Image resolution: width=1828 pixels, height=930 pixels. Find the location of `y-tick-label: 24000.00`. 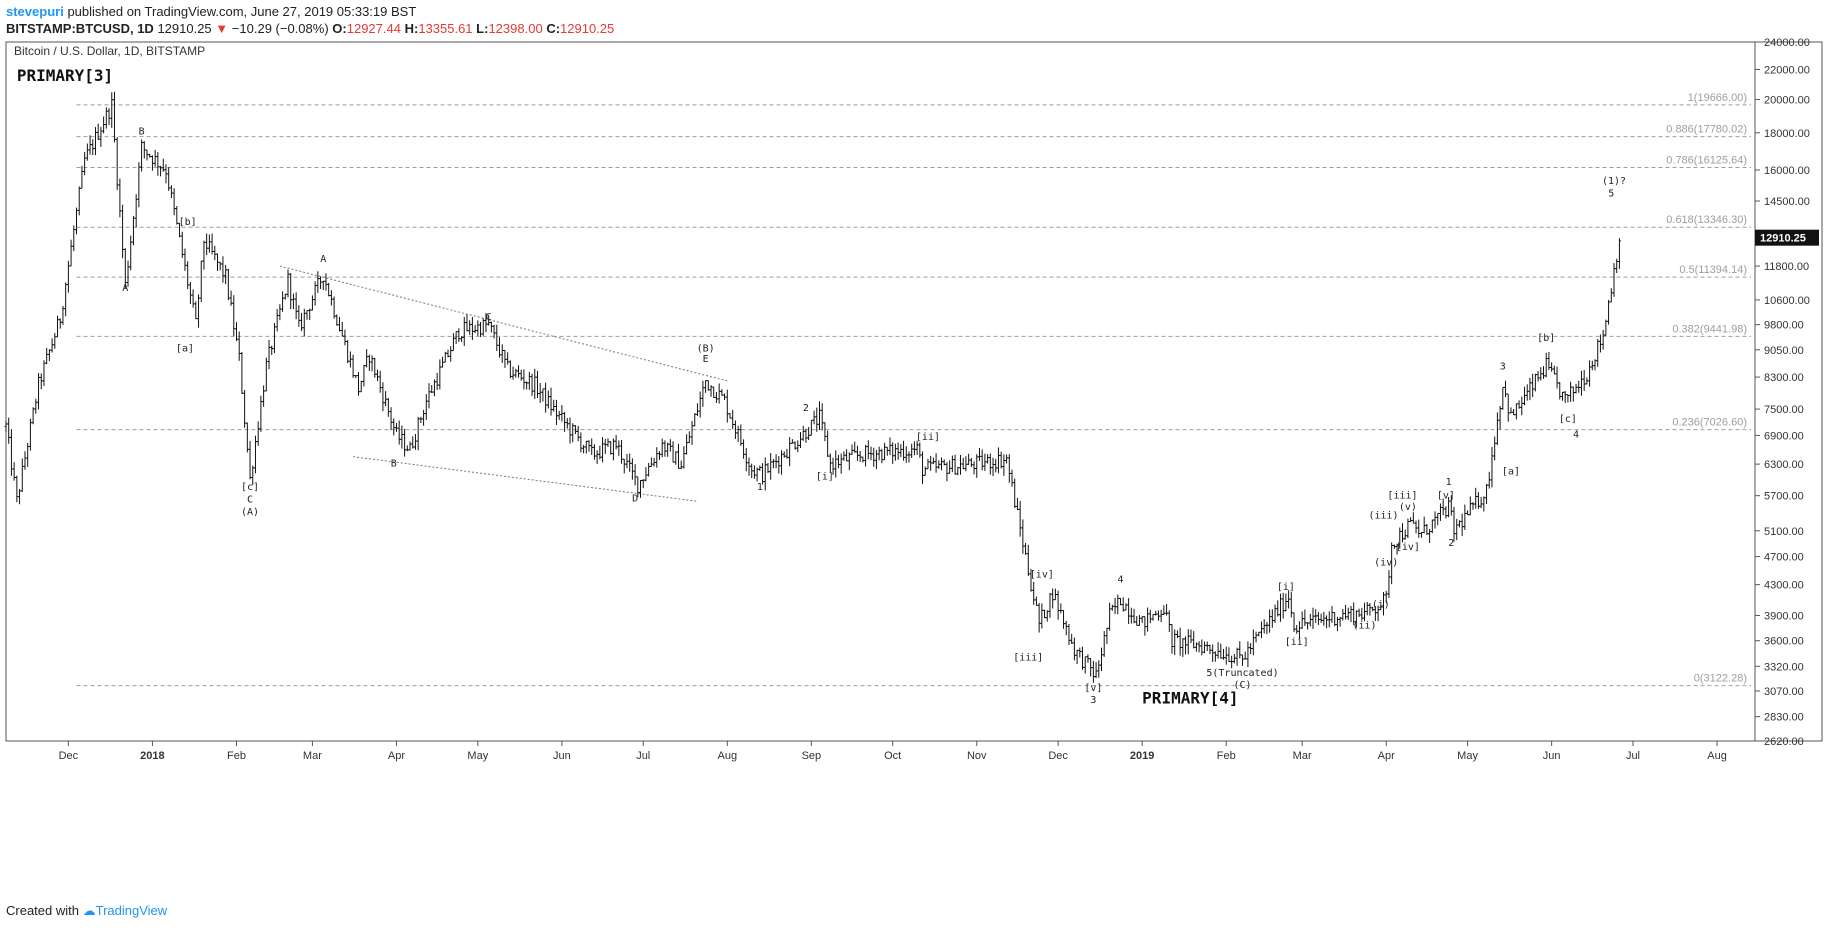

y-tick-label: 24000.00 is located at coordinates (1787, 43).